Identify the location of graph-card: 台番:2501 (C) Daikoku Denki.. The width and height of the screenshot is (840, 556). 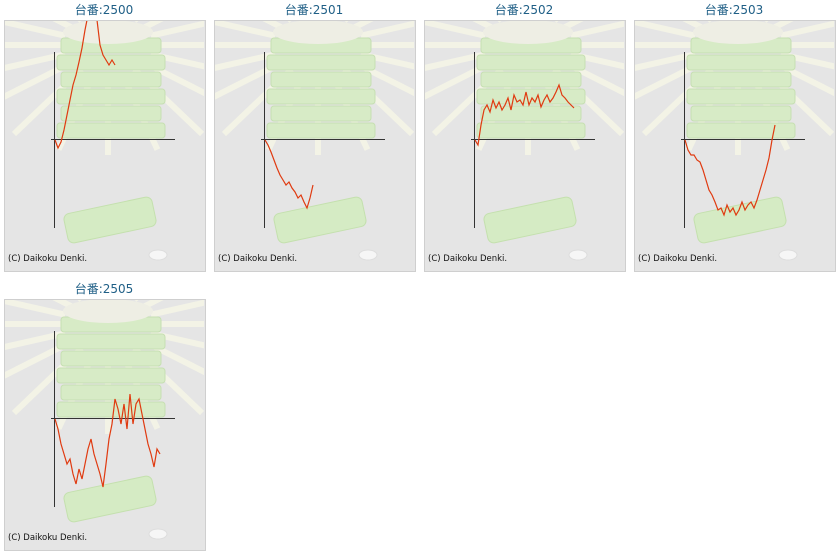
(315, 137).